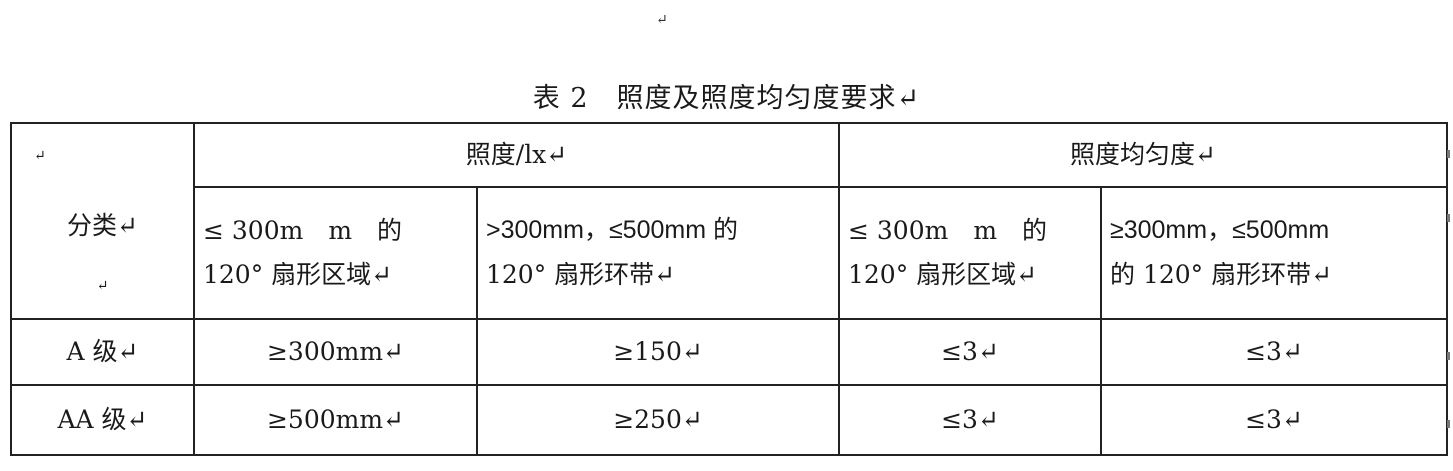  What do you see at coordinates (726, 98) in the screenshot?
I see `table-title: 表 2 照度及照度均匀度要求↵` at bounding box center [726, 98].